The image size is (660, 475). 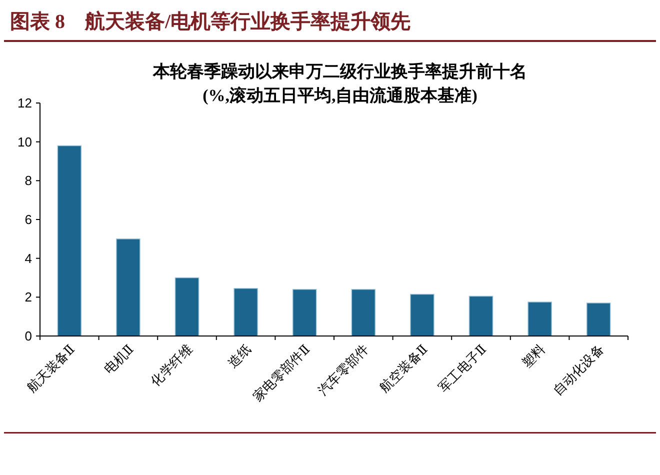 I want to click on y-tick-label: 10, so click(x=25, y=142).